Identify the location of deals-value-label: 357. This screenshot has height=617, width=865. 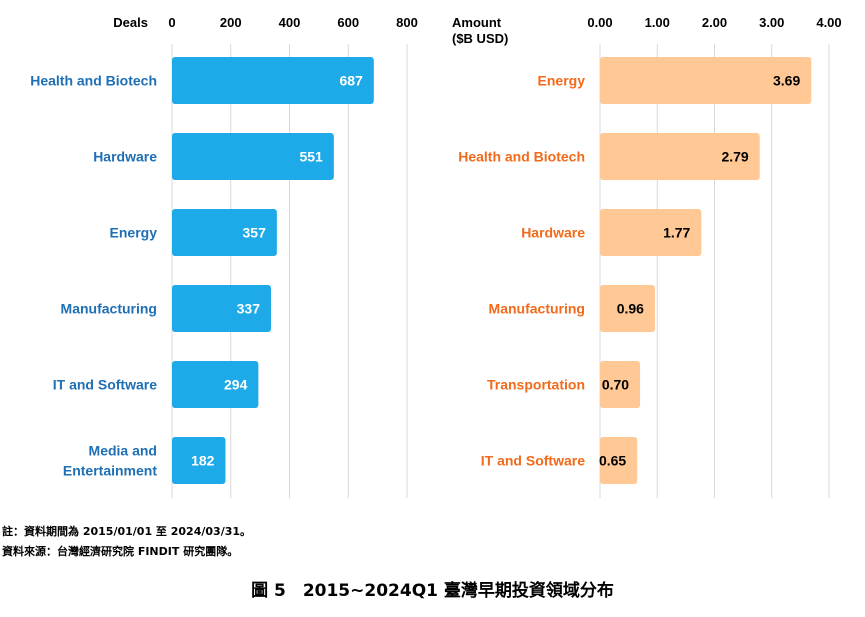
(255, 233).